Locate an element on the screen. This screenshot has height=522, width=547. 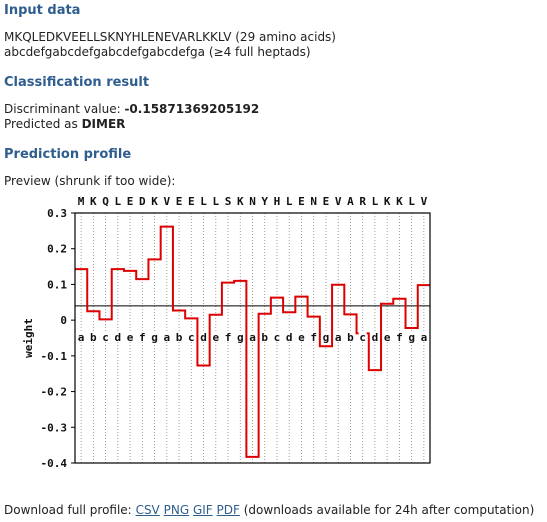
residue-label-top: Y is located at coordinates (264, 201).